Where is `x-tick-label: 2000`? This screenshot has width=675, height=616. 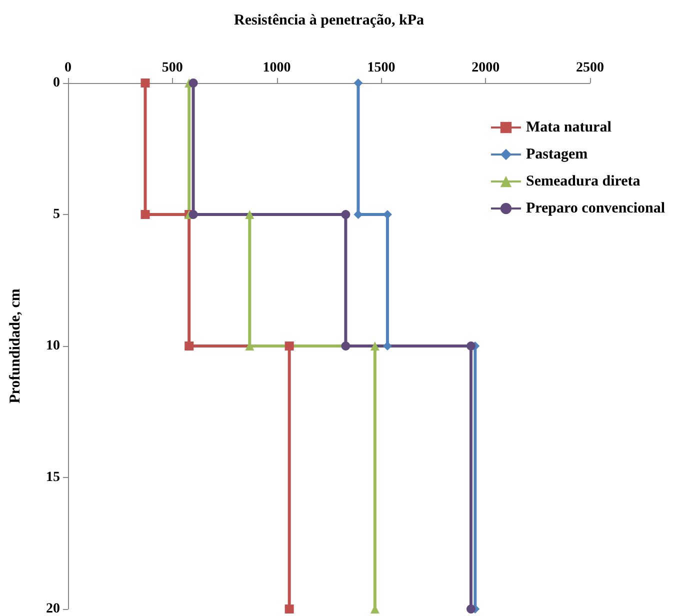
x-tick-label: 2000 is located at coordinates (486, 68).